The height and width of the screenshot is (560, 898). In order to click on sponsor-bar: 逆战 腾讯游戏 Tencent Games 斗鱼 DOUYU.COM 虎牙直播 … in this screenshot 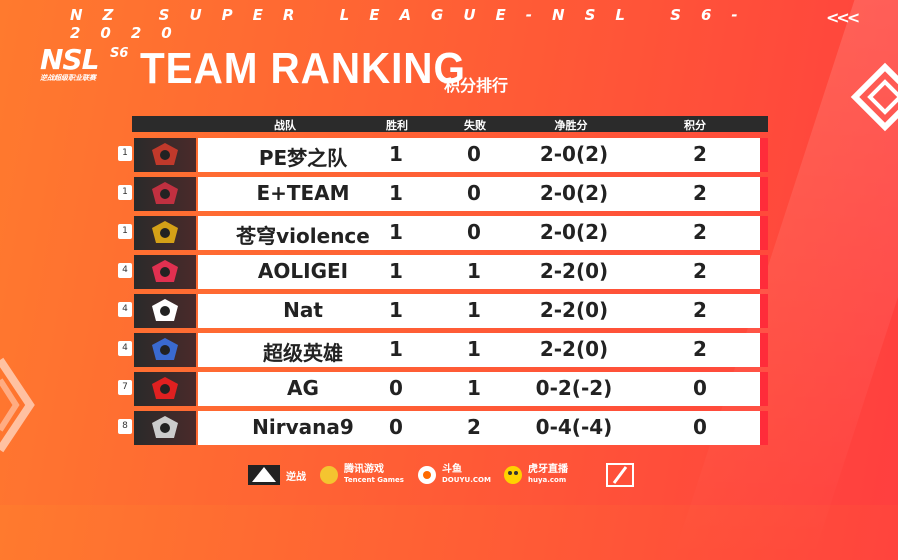, I will do `click(446, 475)`.